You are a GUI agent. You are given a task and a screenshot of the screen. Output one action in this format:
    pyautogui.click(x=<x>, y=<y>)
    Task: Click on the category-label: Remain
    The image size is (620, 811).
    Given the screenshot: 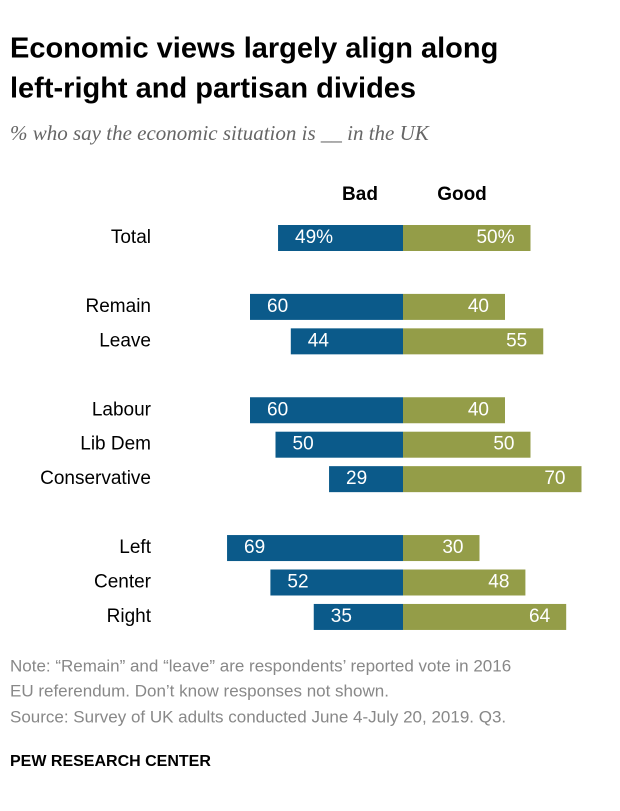 What is the action you would take?
    pyautogui.click(x=118, y=306)
    